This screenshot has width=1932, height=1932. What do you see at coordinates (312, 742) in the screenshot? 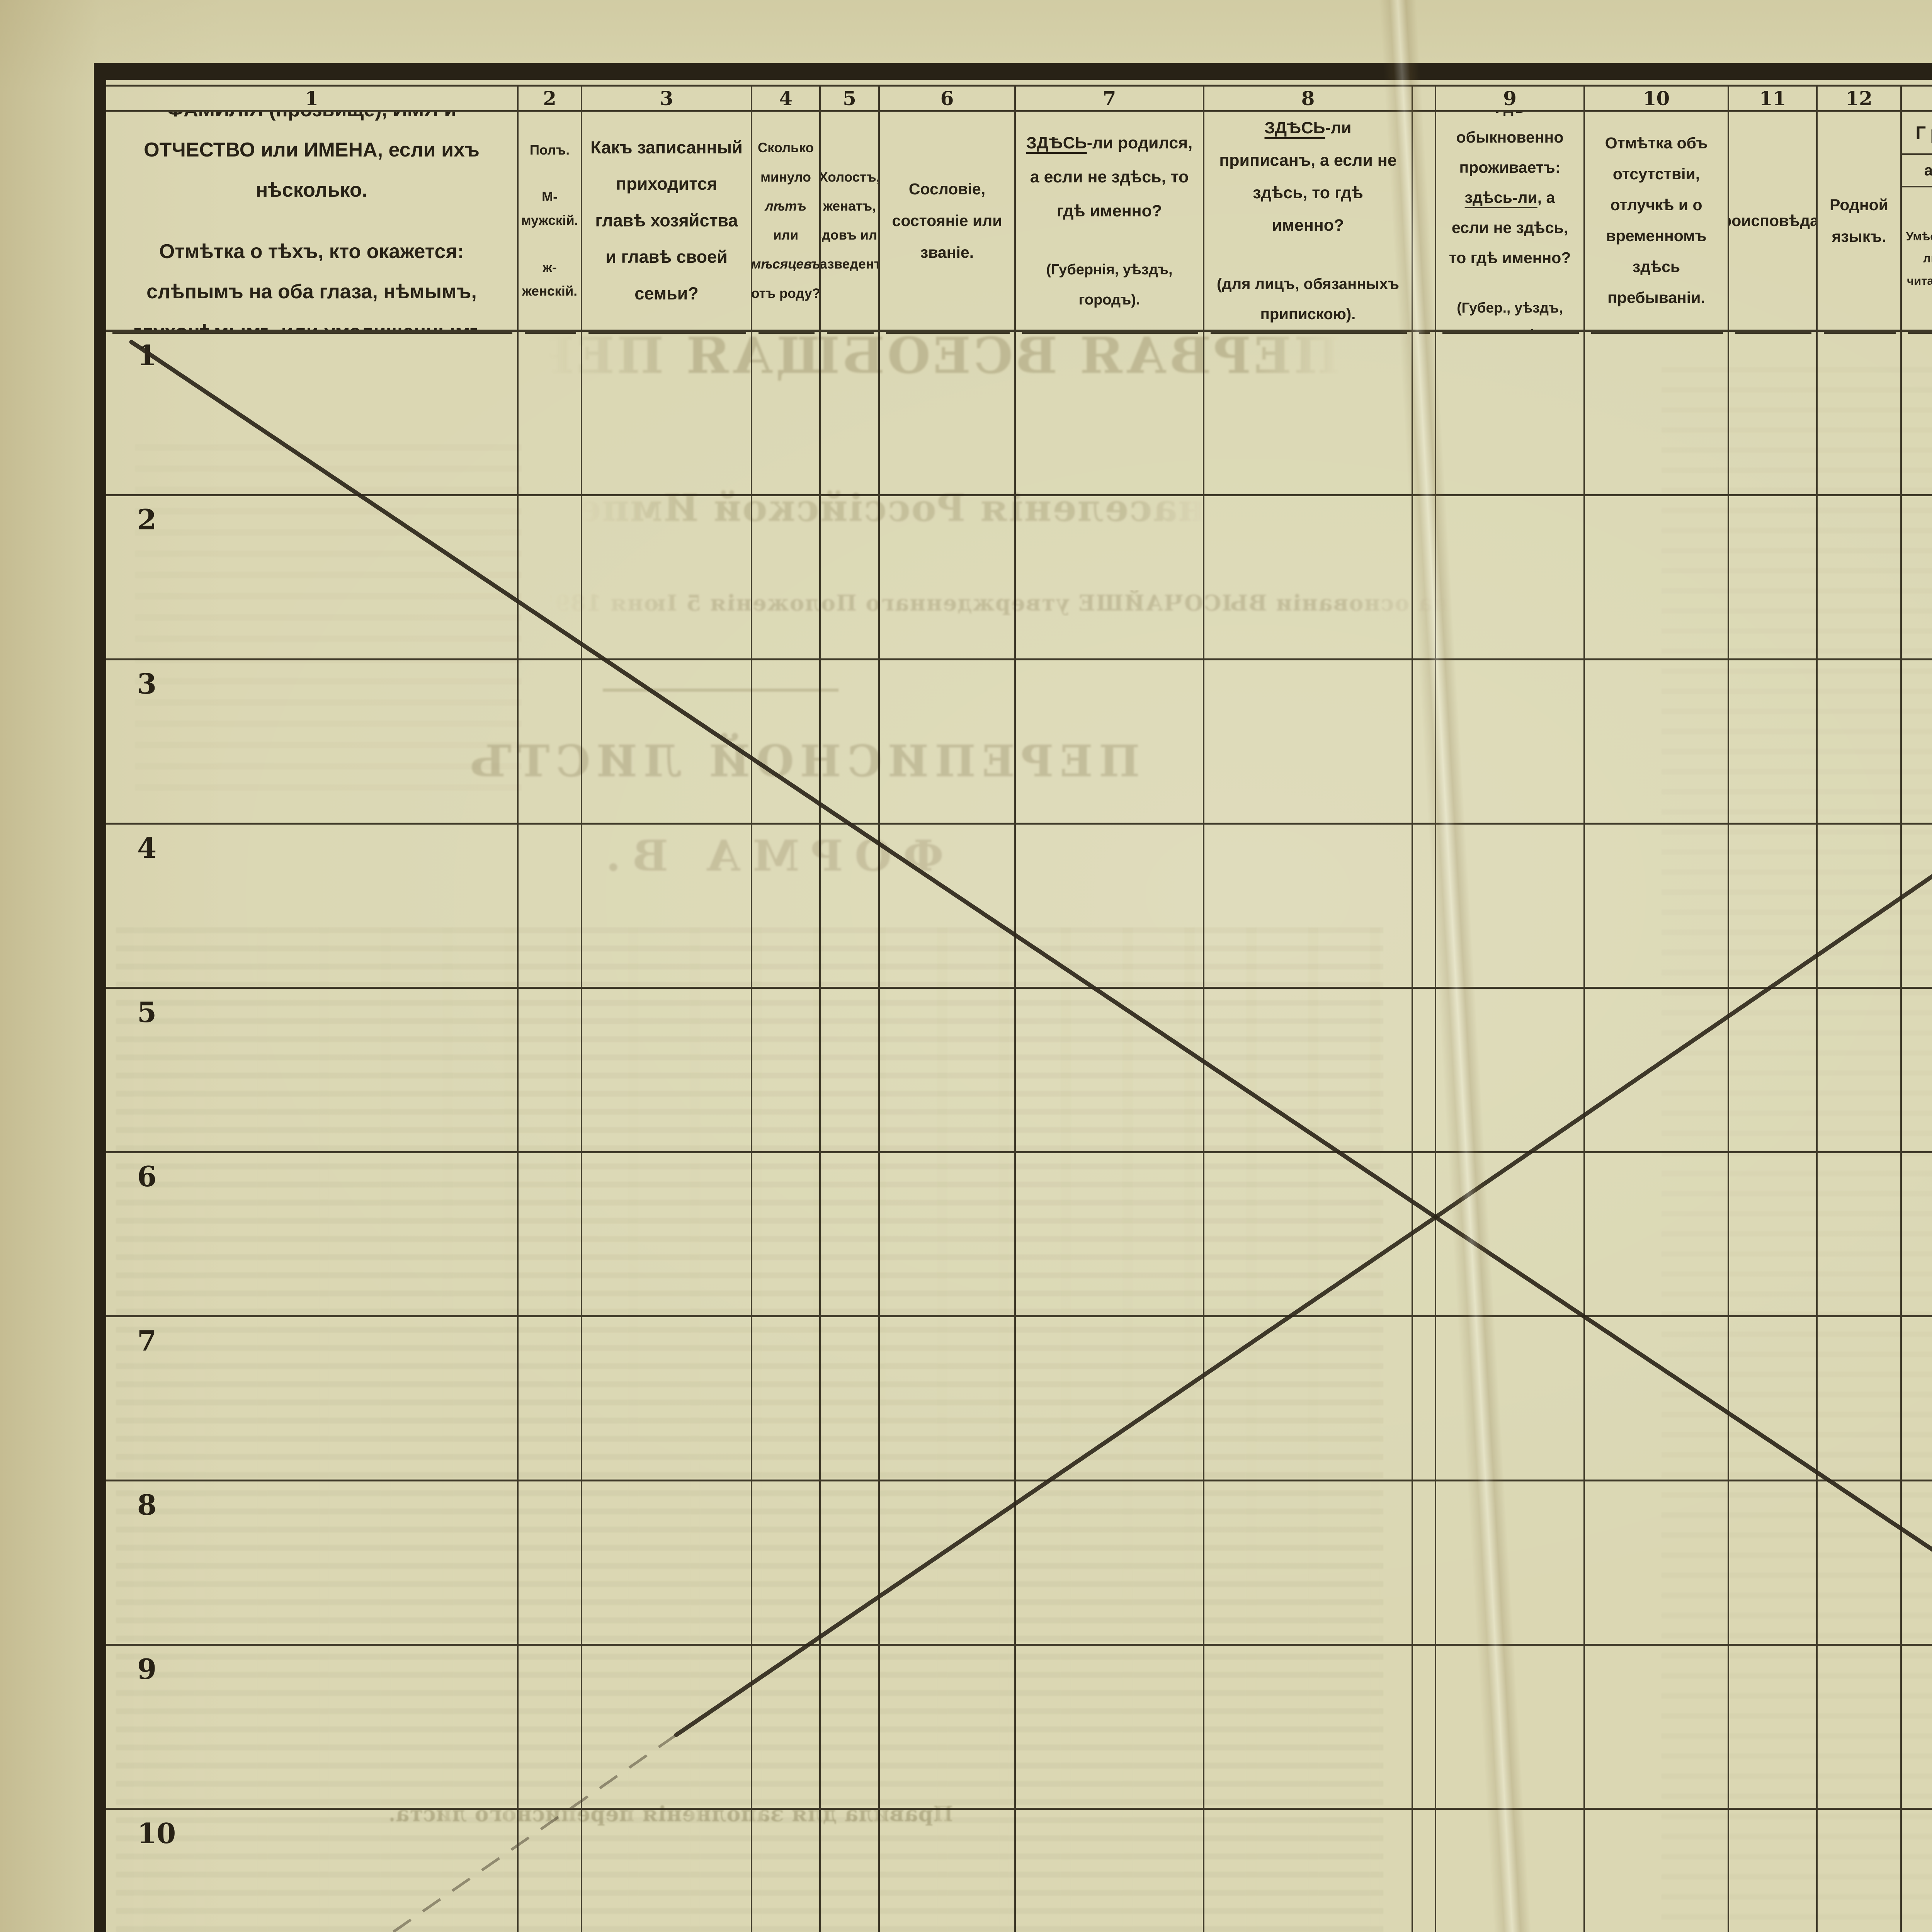
I see `name-cell: 3` at bounding box center [312, 742].